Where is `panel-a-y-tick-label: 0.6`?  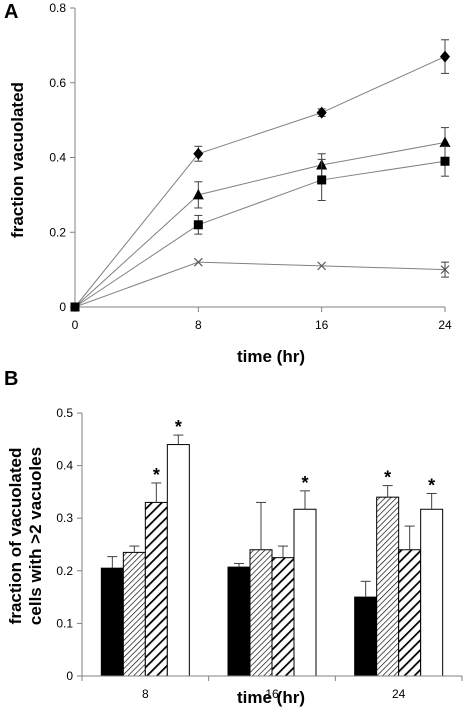
panel-a-y-tick-label: 0.6 is located at coordinates (57, 83).